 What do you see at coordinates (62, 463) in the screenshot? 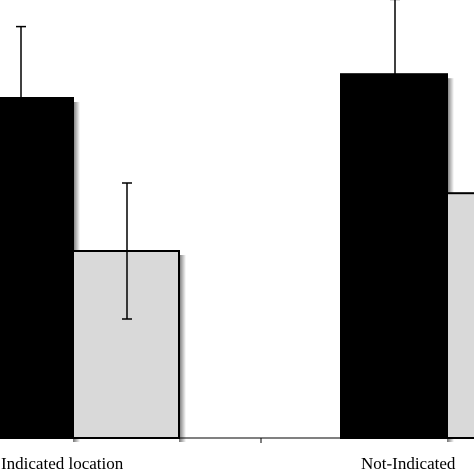
I see `category-label-indicated-location: Indicated location` at bounding box center [62, 463].